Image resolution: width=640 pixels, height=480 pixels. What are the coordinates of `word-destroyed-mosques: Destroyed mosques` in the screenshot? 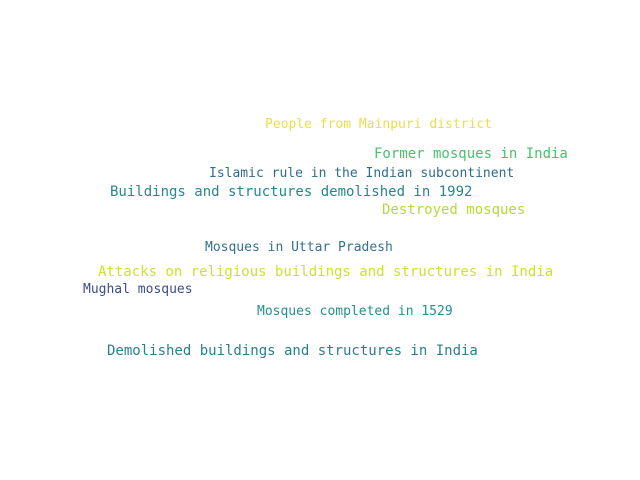 It's located at (454, 210).